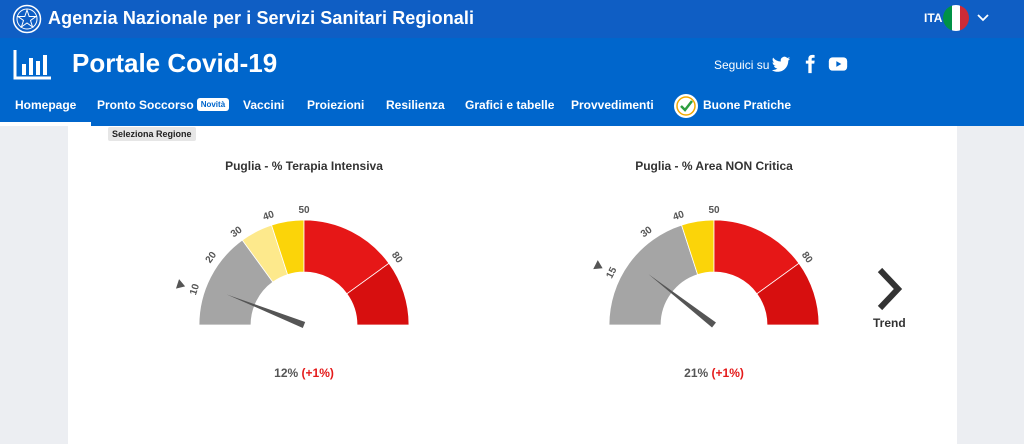  I want to click on nav-item-provvedimenti: Provvedimenti, so click(612, 105).